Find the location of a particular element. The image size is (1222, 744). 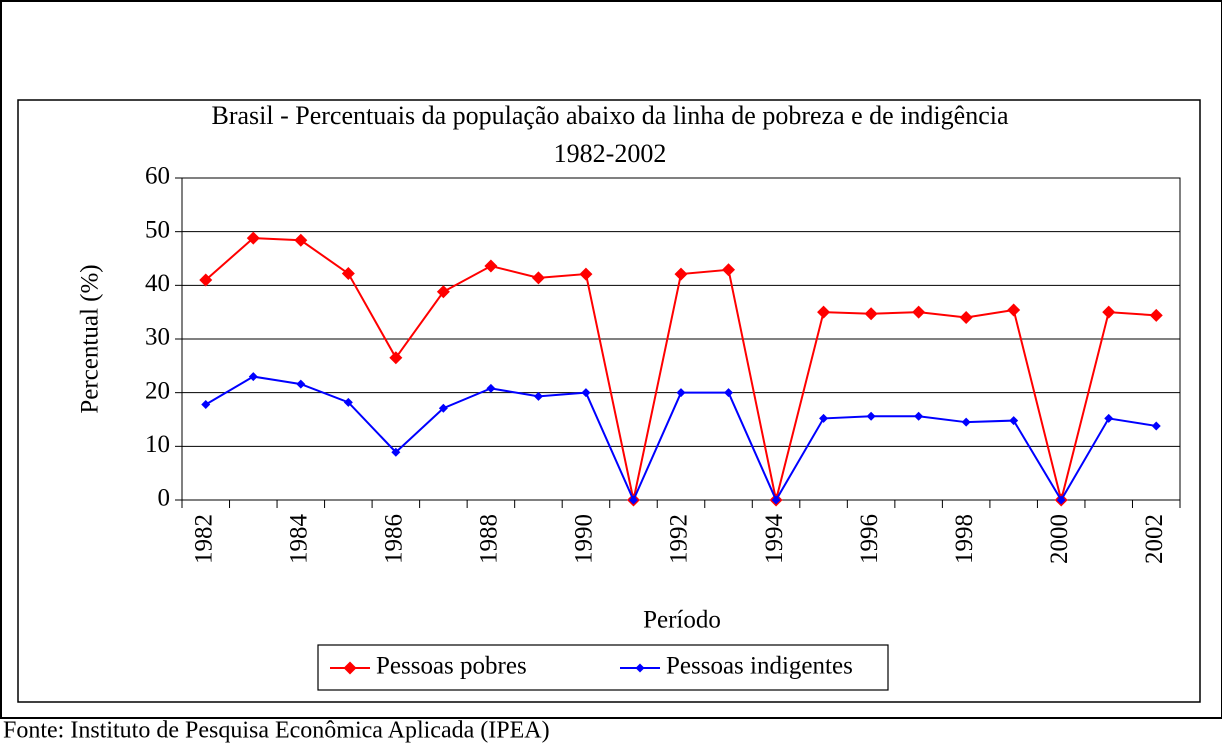

y-axis-label: Percentual (%) is located at coordinates (90, 338).